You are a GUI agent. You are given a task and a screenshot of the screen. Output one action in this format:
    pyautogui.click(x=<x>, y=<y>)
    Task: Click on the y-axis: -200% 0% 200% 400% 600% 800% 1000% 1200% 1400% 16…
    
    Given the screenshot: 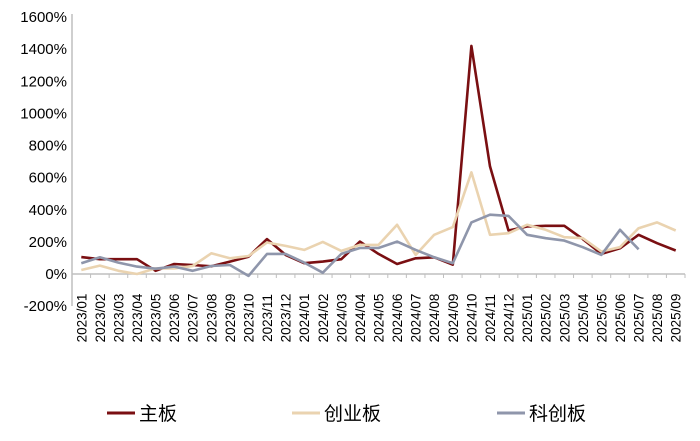 What is the action you would take?
    pyautogui.click(x=46, y=162)
    